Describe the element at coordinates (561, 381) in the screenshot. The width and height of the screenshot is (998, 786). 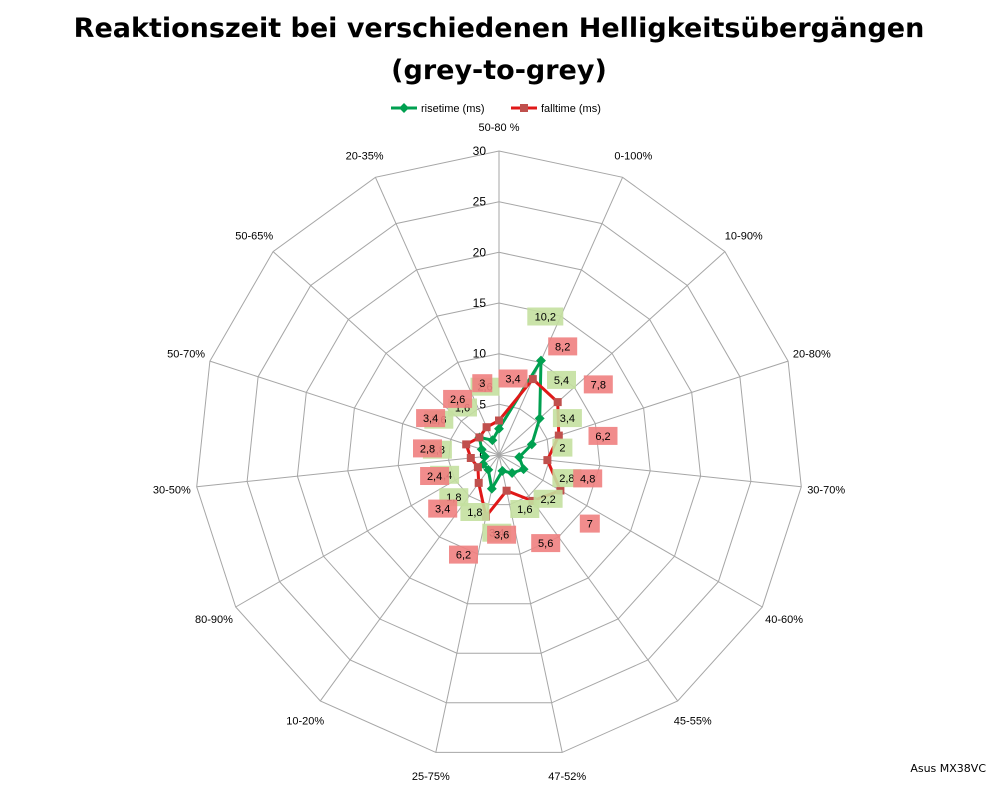
I see `data-label: 5,4` at that location.